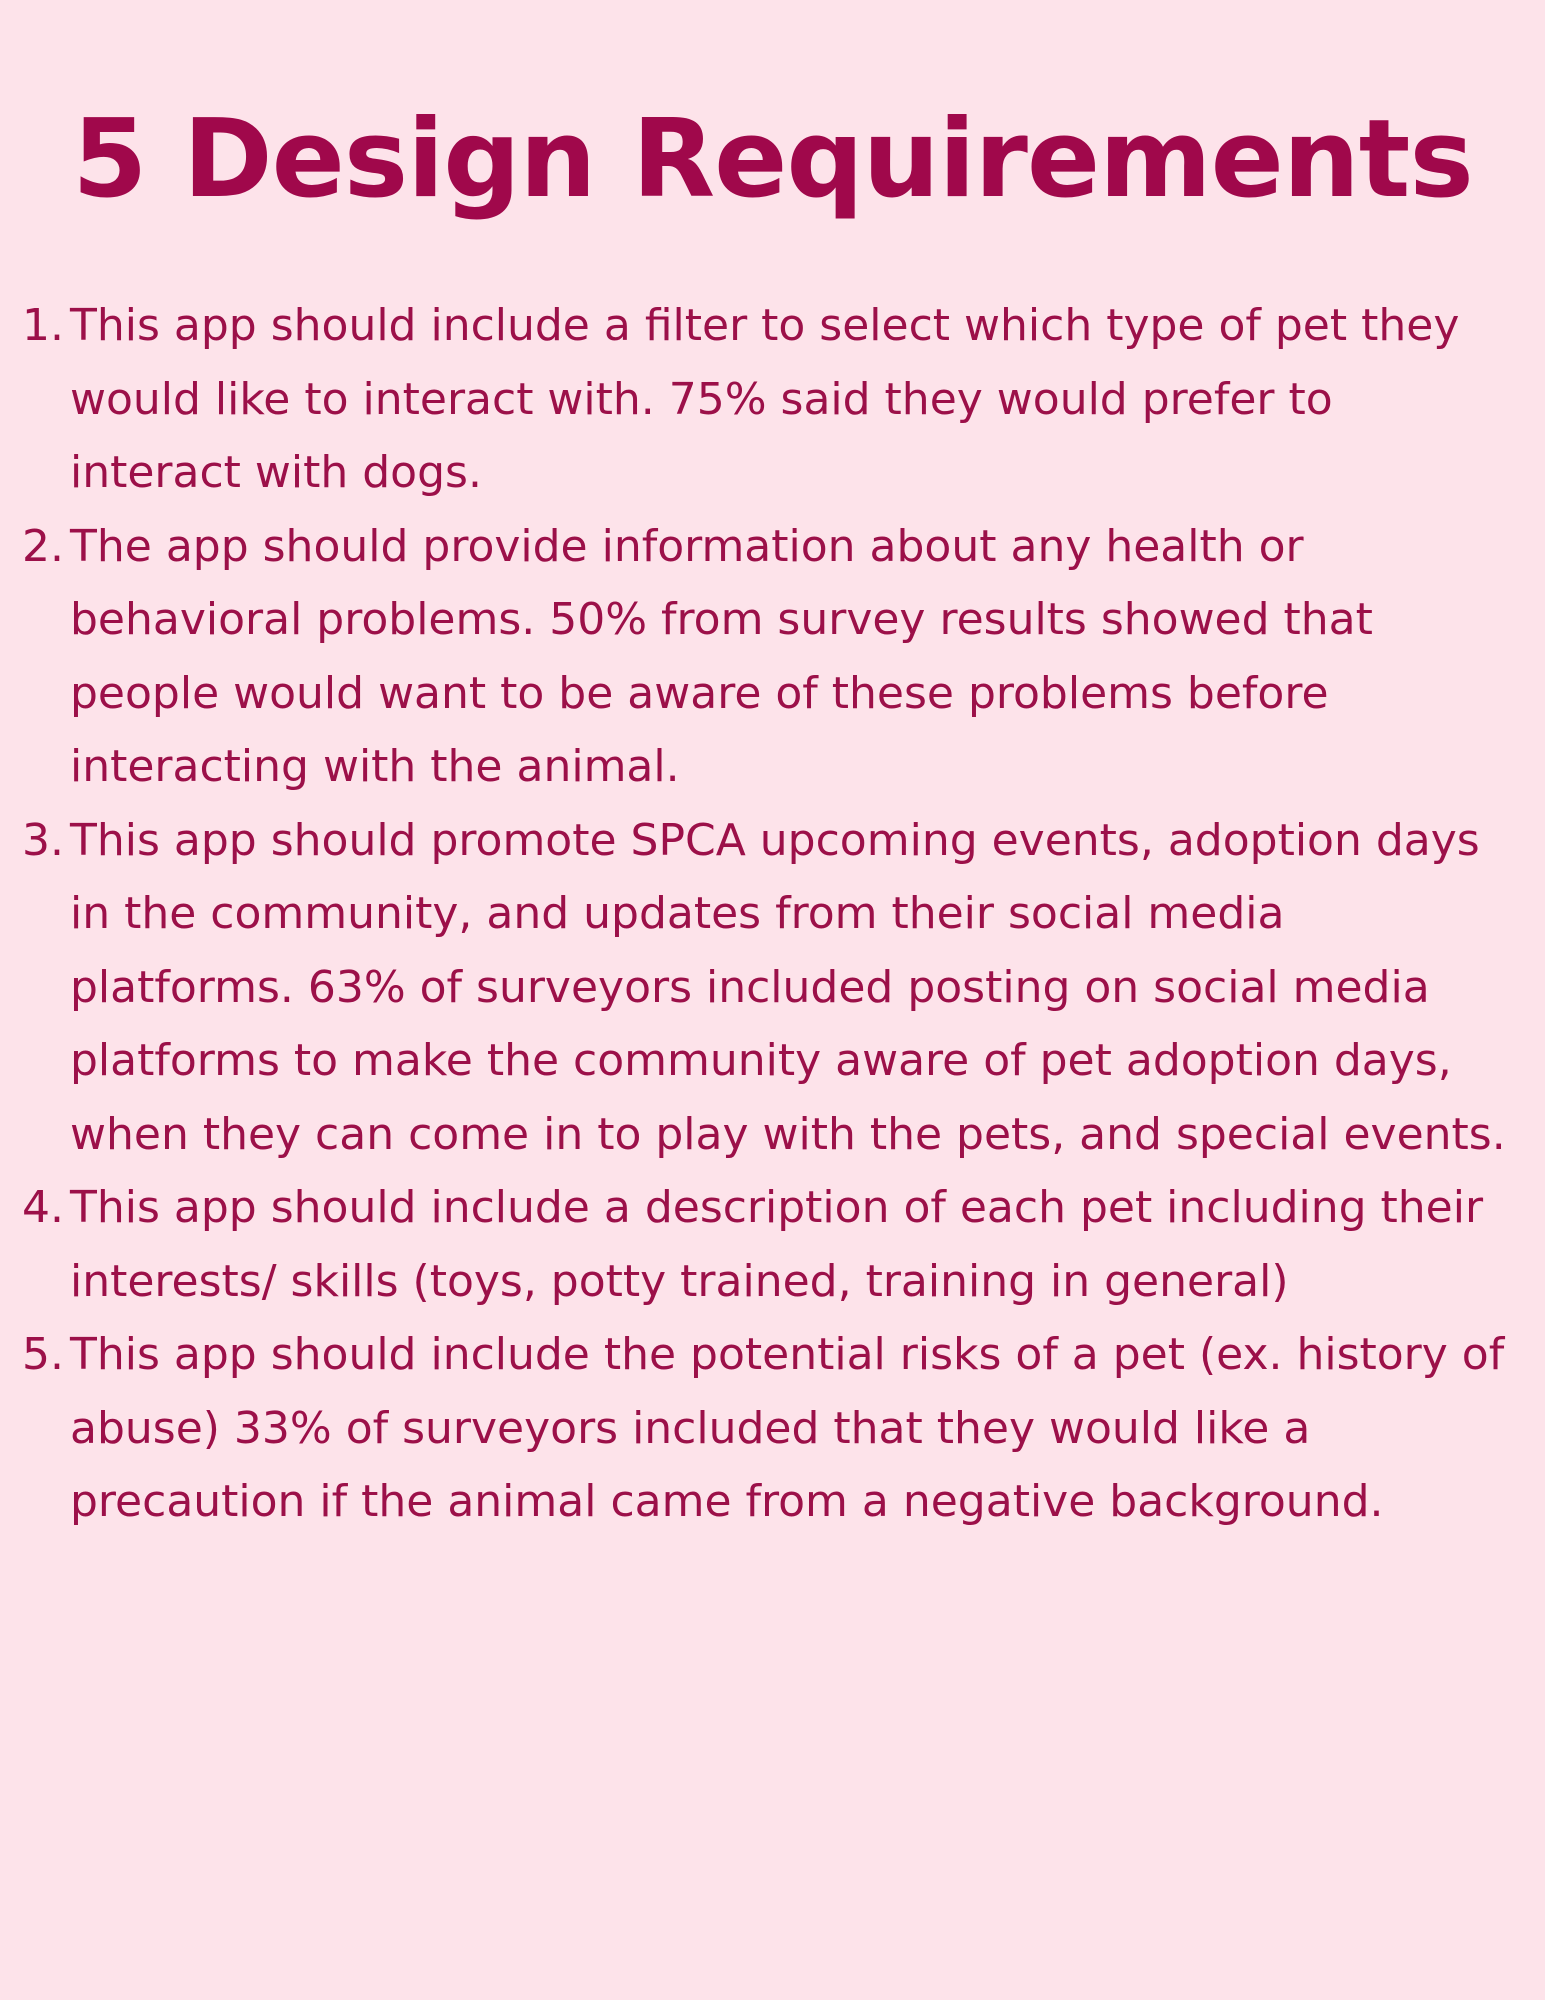 The width and height of the screenshot is (1545, 2000). What do you see at coordinates (772, 159) in the screenshot?
I see `page-title: 5 Design Requirements` at bounding box center [772, 159].